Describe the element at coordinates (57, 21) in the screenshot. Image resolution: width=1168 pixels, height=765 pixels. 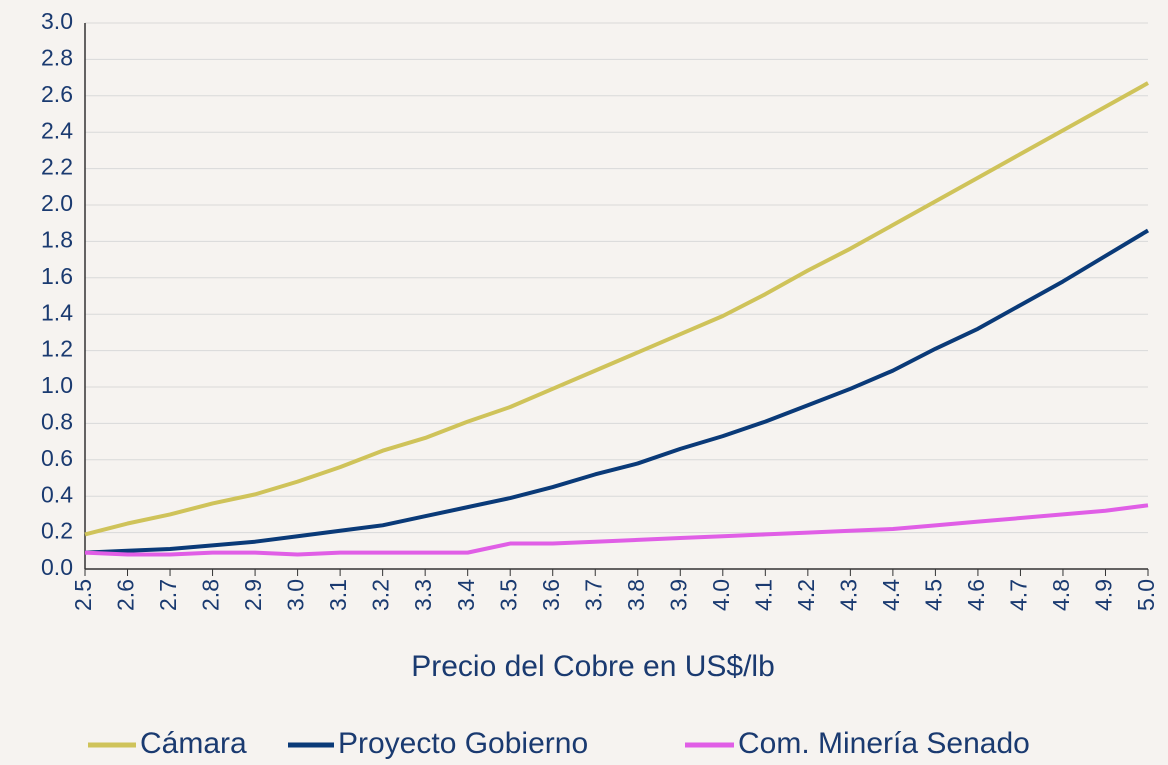
I see `y-tick-label: 3.0` at that location.